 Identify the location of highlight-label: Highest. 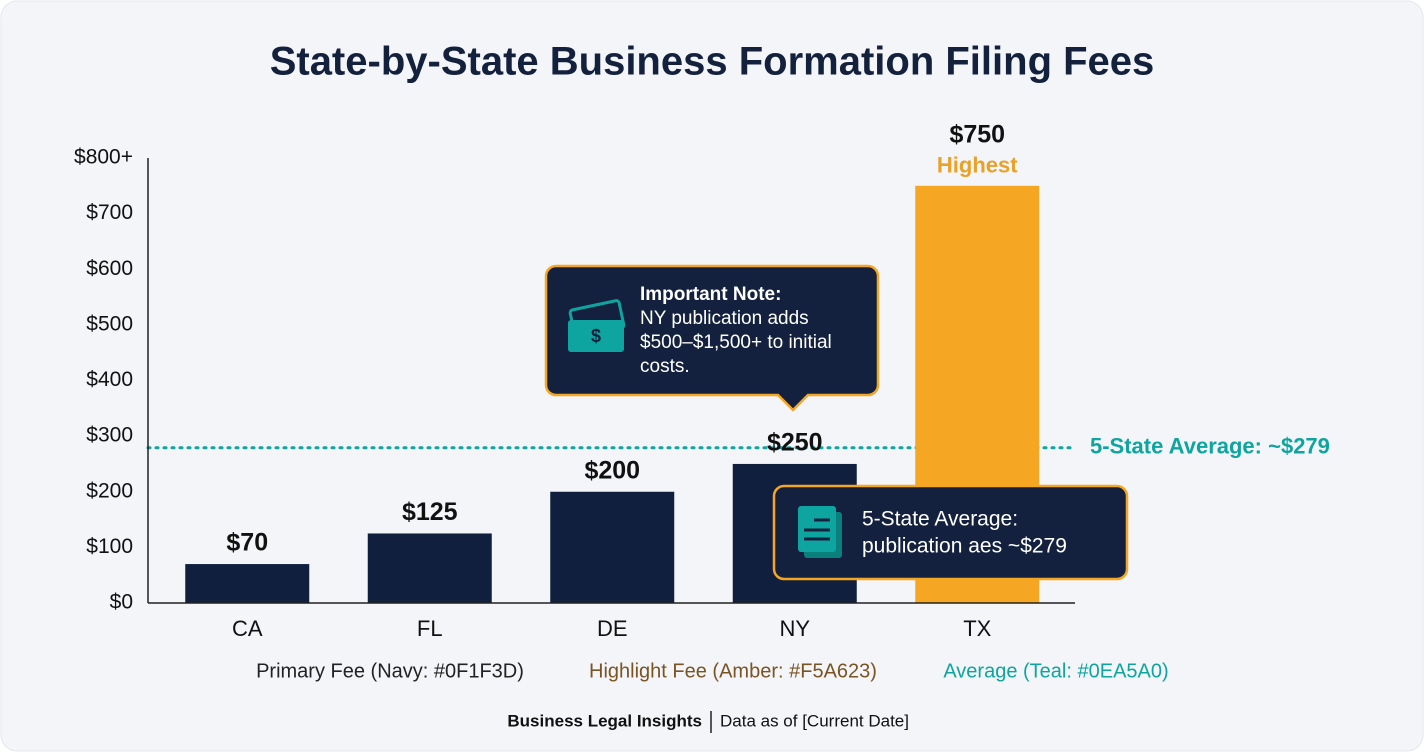
(977, 165).